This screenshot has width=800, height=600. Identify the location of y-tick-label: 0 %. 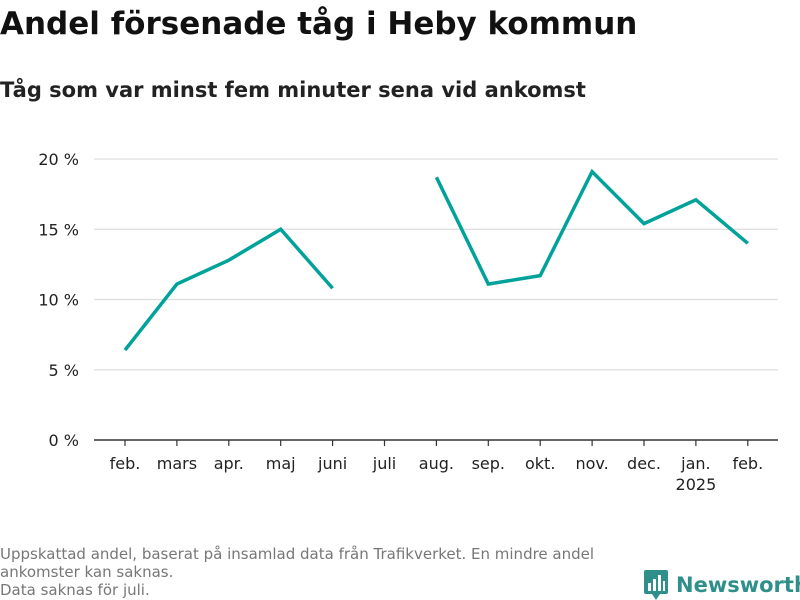
(64, 440).